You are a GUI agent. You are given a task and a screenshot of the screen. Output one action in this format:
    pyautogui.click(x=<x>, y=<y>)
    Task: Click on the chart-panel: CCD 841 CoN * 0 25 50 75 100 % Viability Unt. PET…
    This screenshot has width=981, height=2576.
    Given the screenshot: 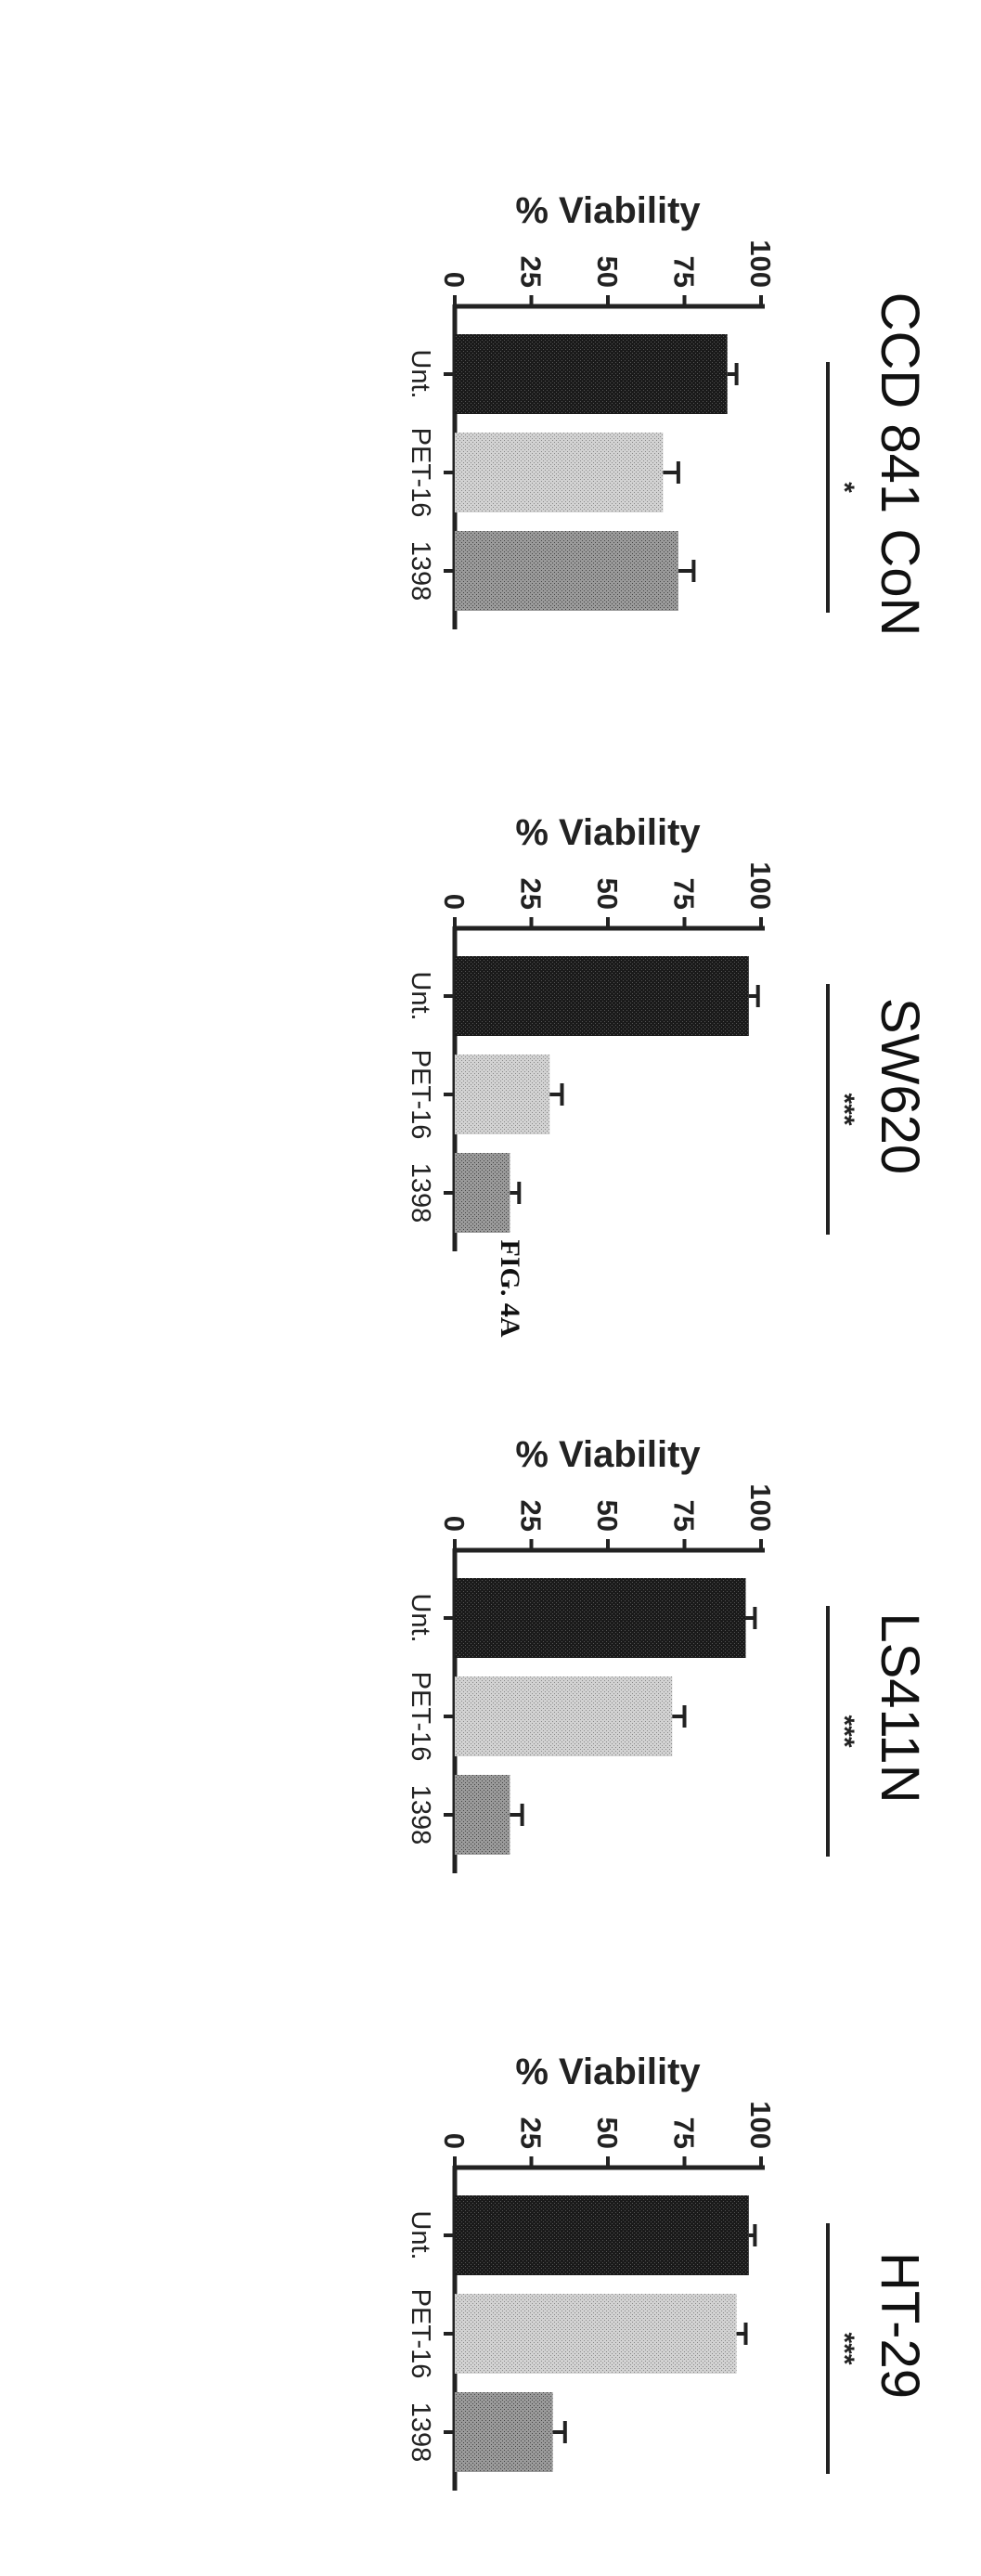 What is the action you would take?
    pyautogui.click(x=668, y=413)
    